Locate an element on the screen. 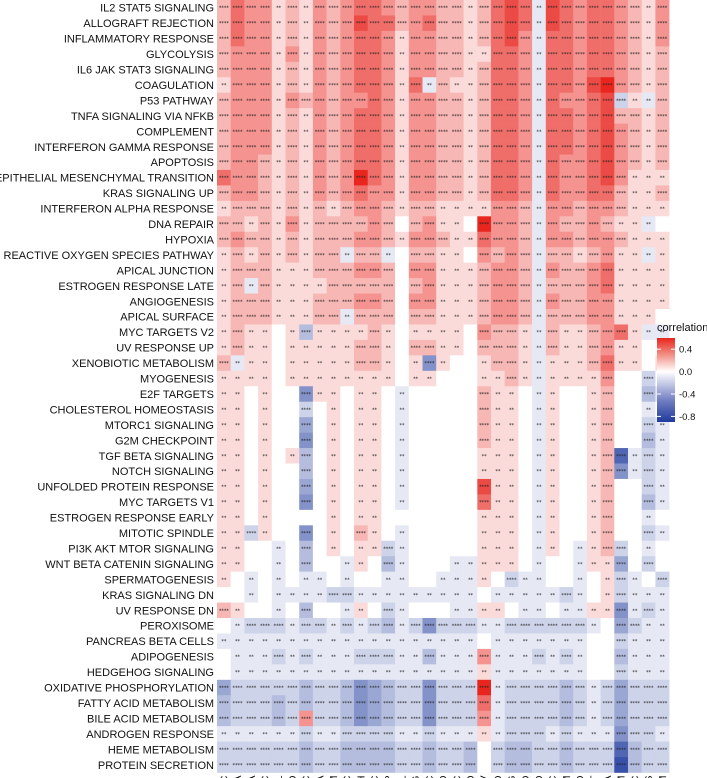 This screenshot has height=778, width=707. row-label: INFLAMMATORY RESPONSE is located at coordinates (139, 40).